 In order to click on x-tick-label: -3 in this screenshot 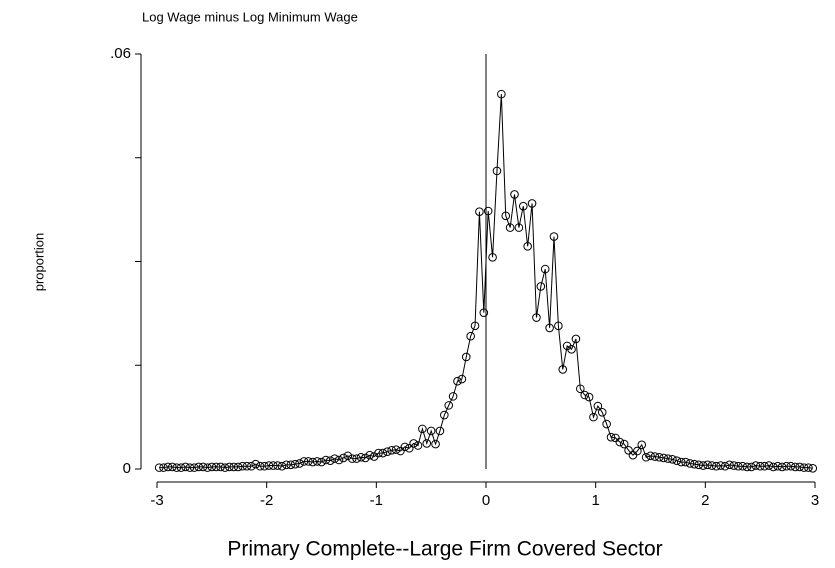, I will do `click(156, 500)`.